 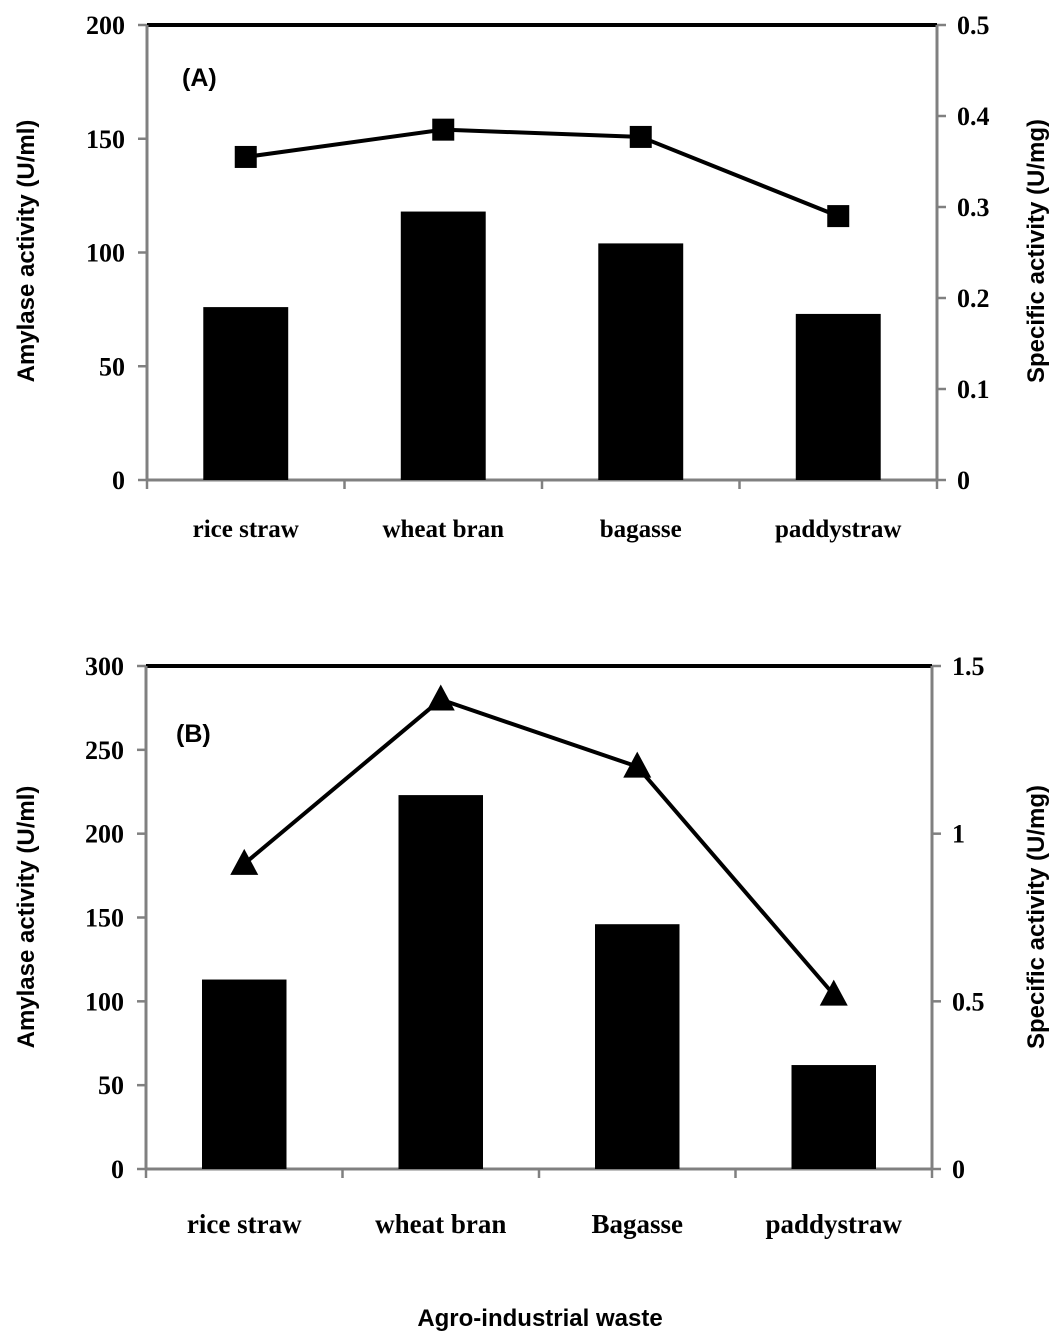 What do you see at coordinates (637, 1224) in the screenshot?
I see `x-tick-label: Bagasse` at bounding box center [637, 1224].